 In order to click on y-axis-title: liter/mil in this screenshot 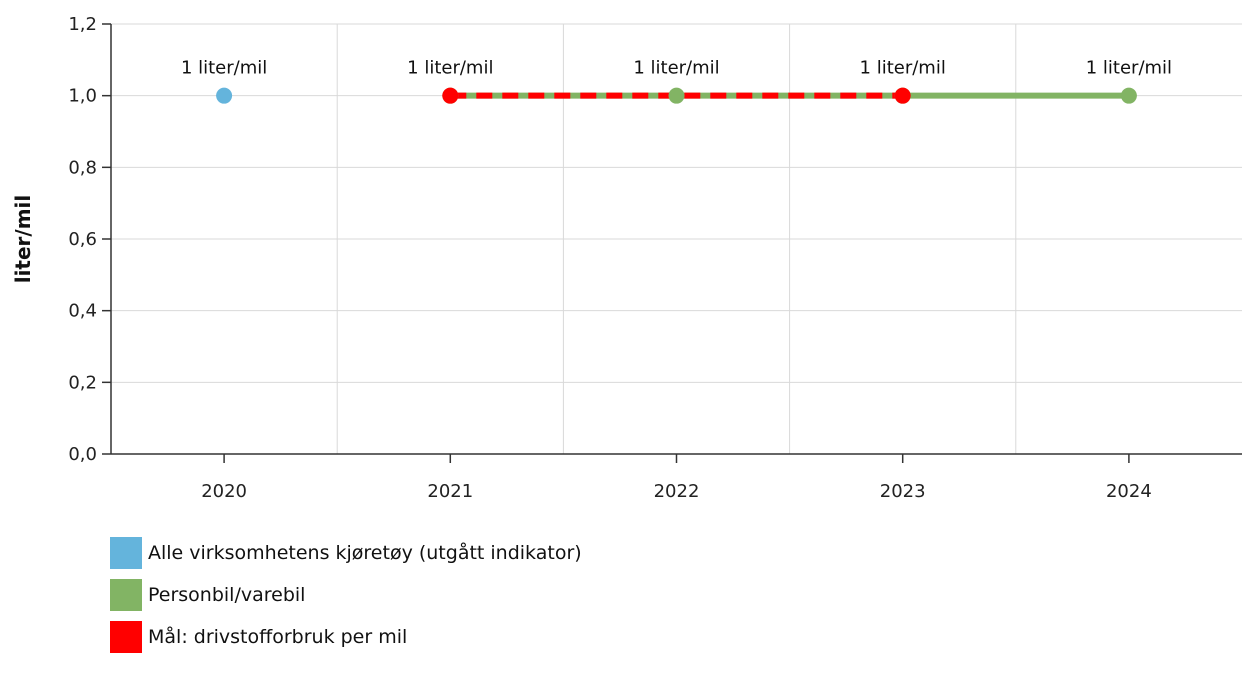, I will do `click(23, 239)`.